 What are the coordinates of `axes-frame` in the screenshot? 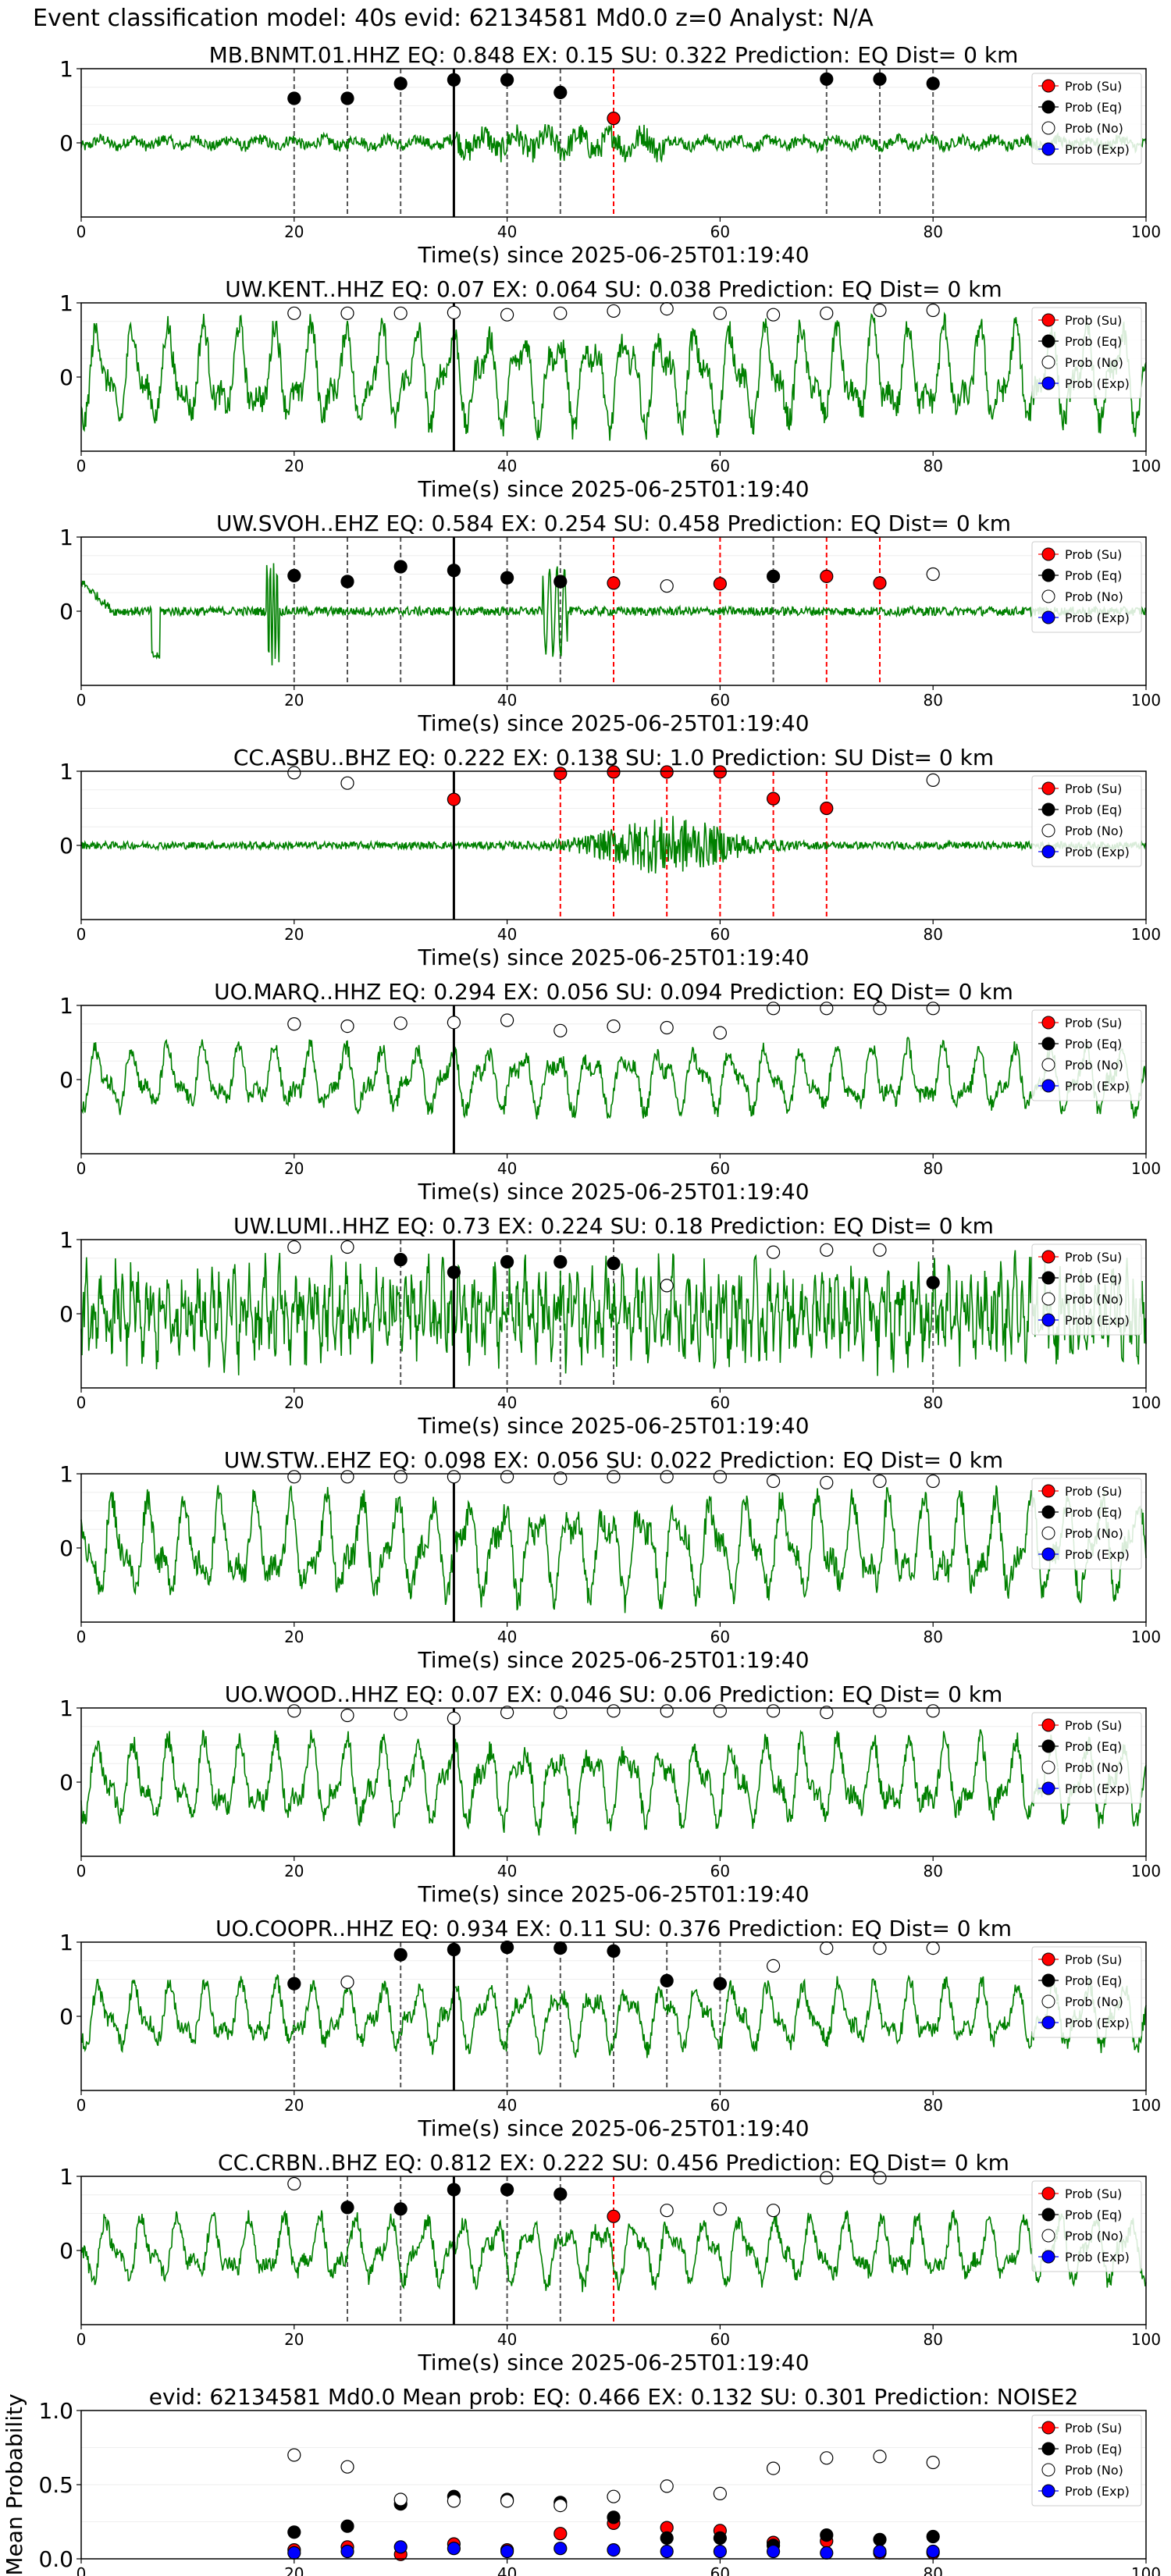 It's located at (613, 1548).